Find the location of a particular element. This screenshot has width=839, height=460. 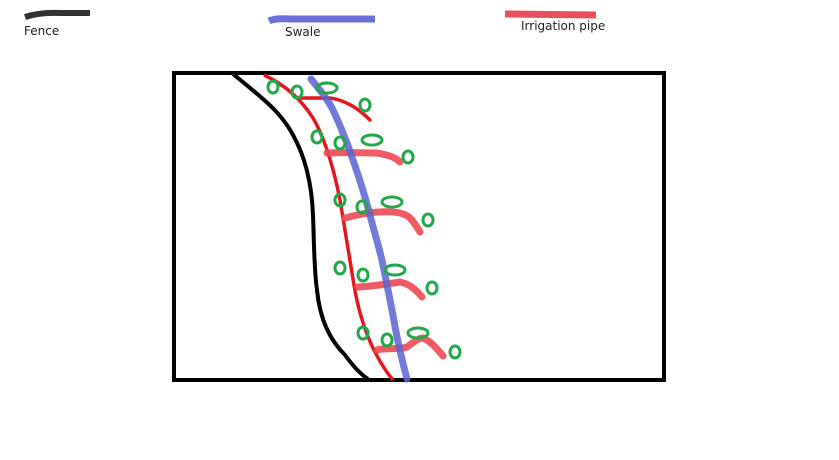

swale is located at coordinates (359, 229).